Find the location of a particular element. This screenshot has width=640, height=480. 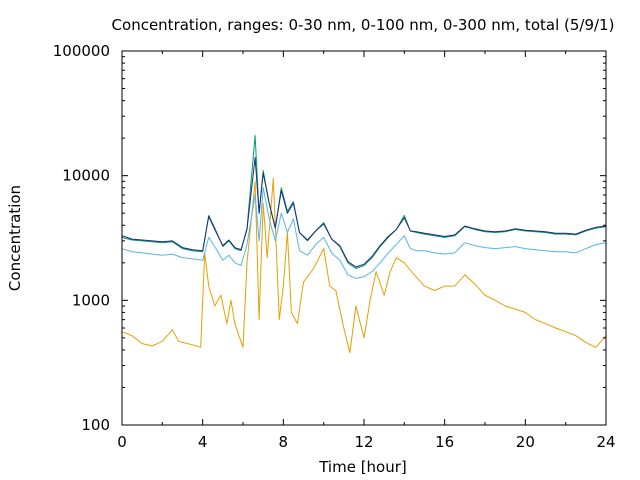

y-tick-label: 100 is located at coordinates (95, 425).